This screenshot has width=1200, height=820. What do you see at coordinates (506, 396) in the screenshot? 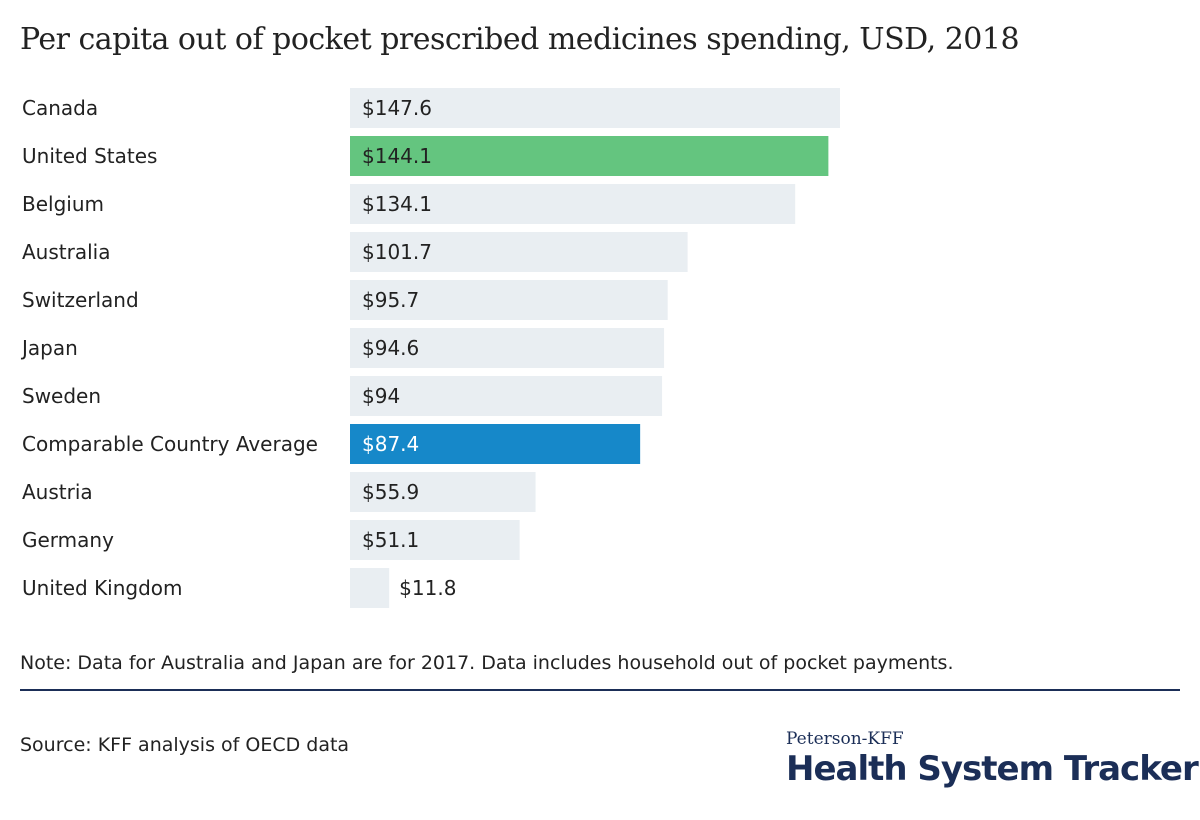
I see `bar-sweden` at bounding box center [506, 396].